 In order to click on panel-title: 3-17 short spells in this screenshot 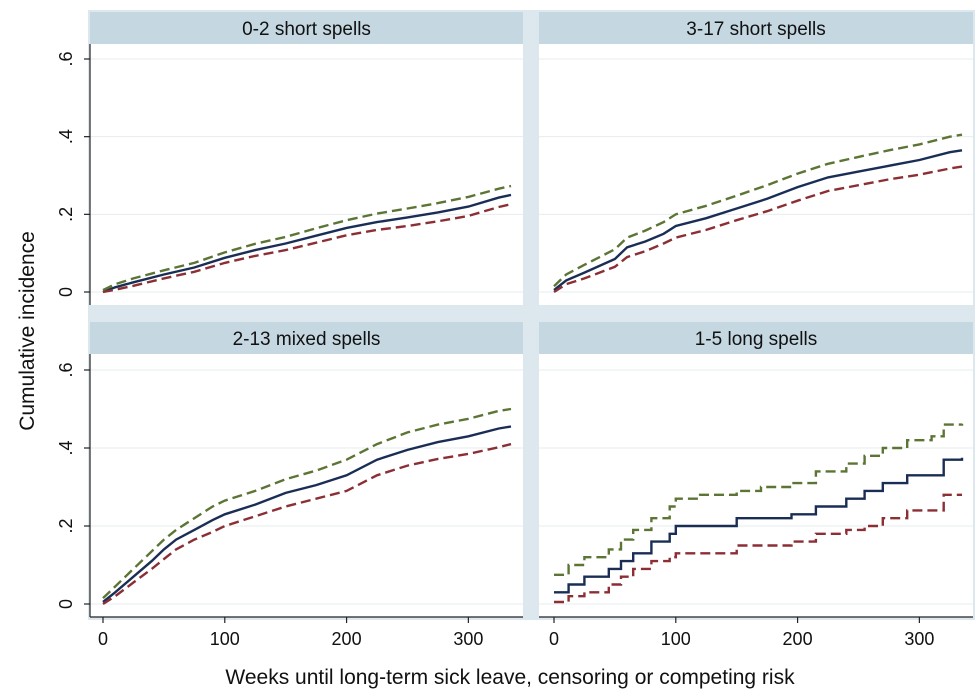, I will do `click(755, 29)`.